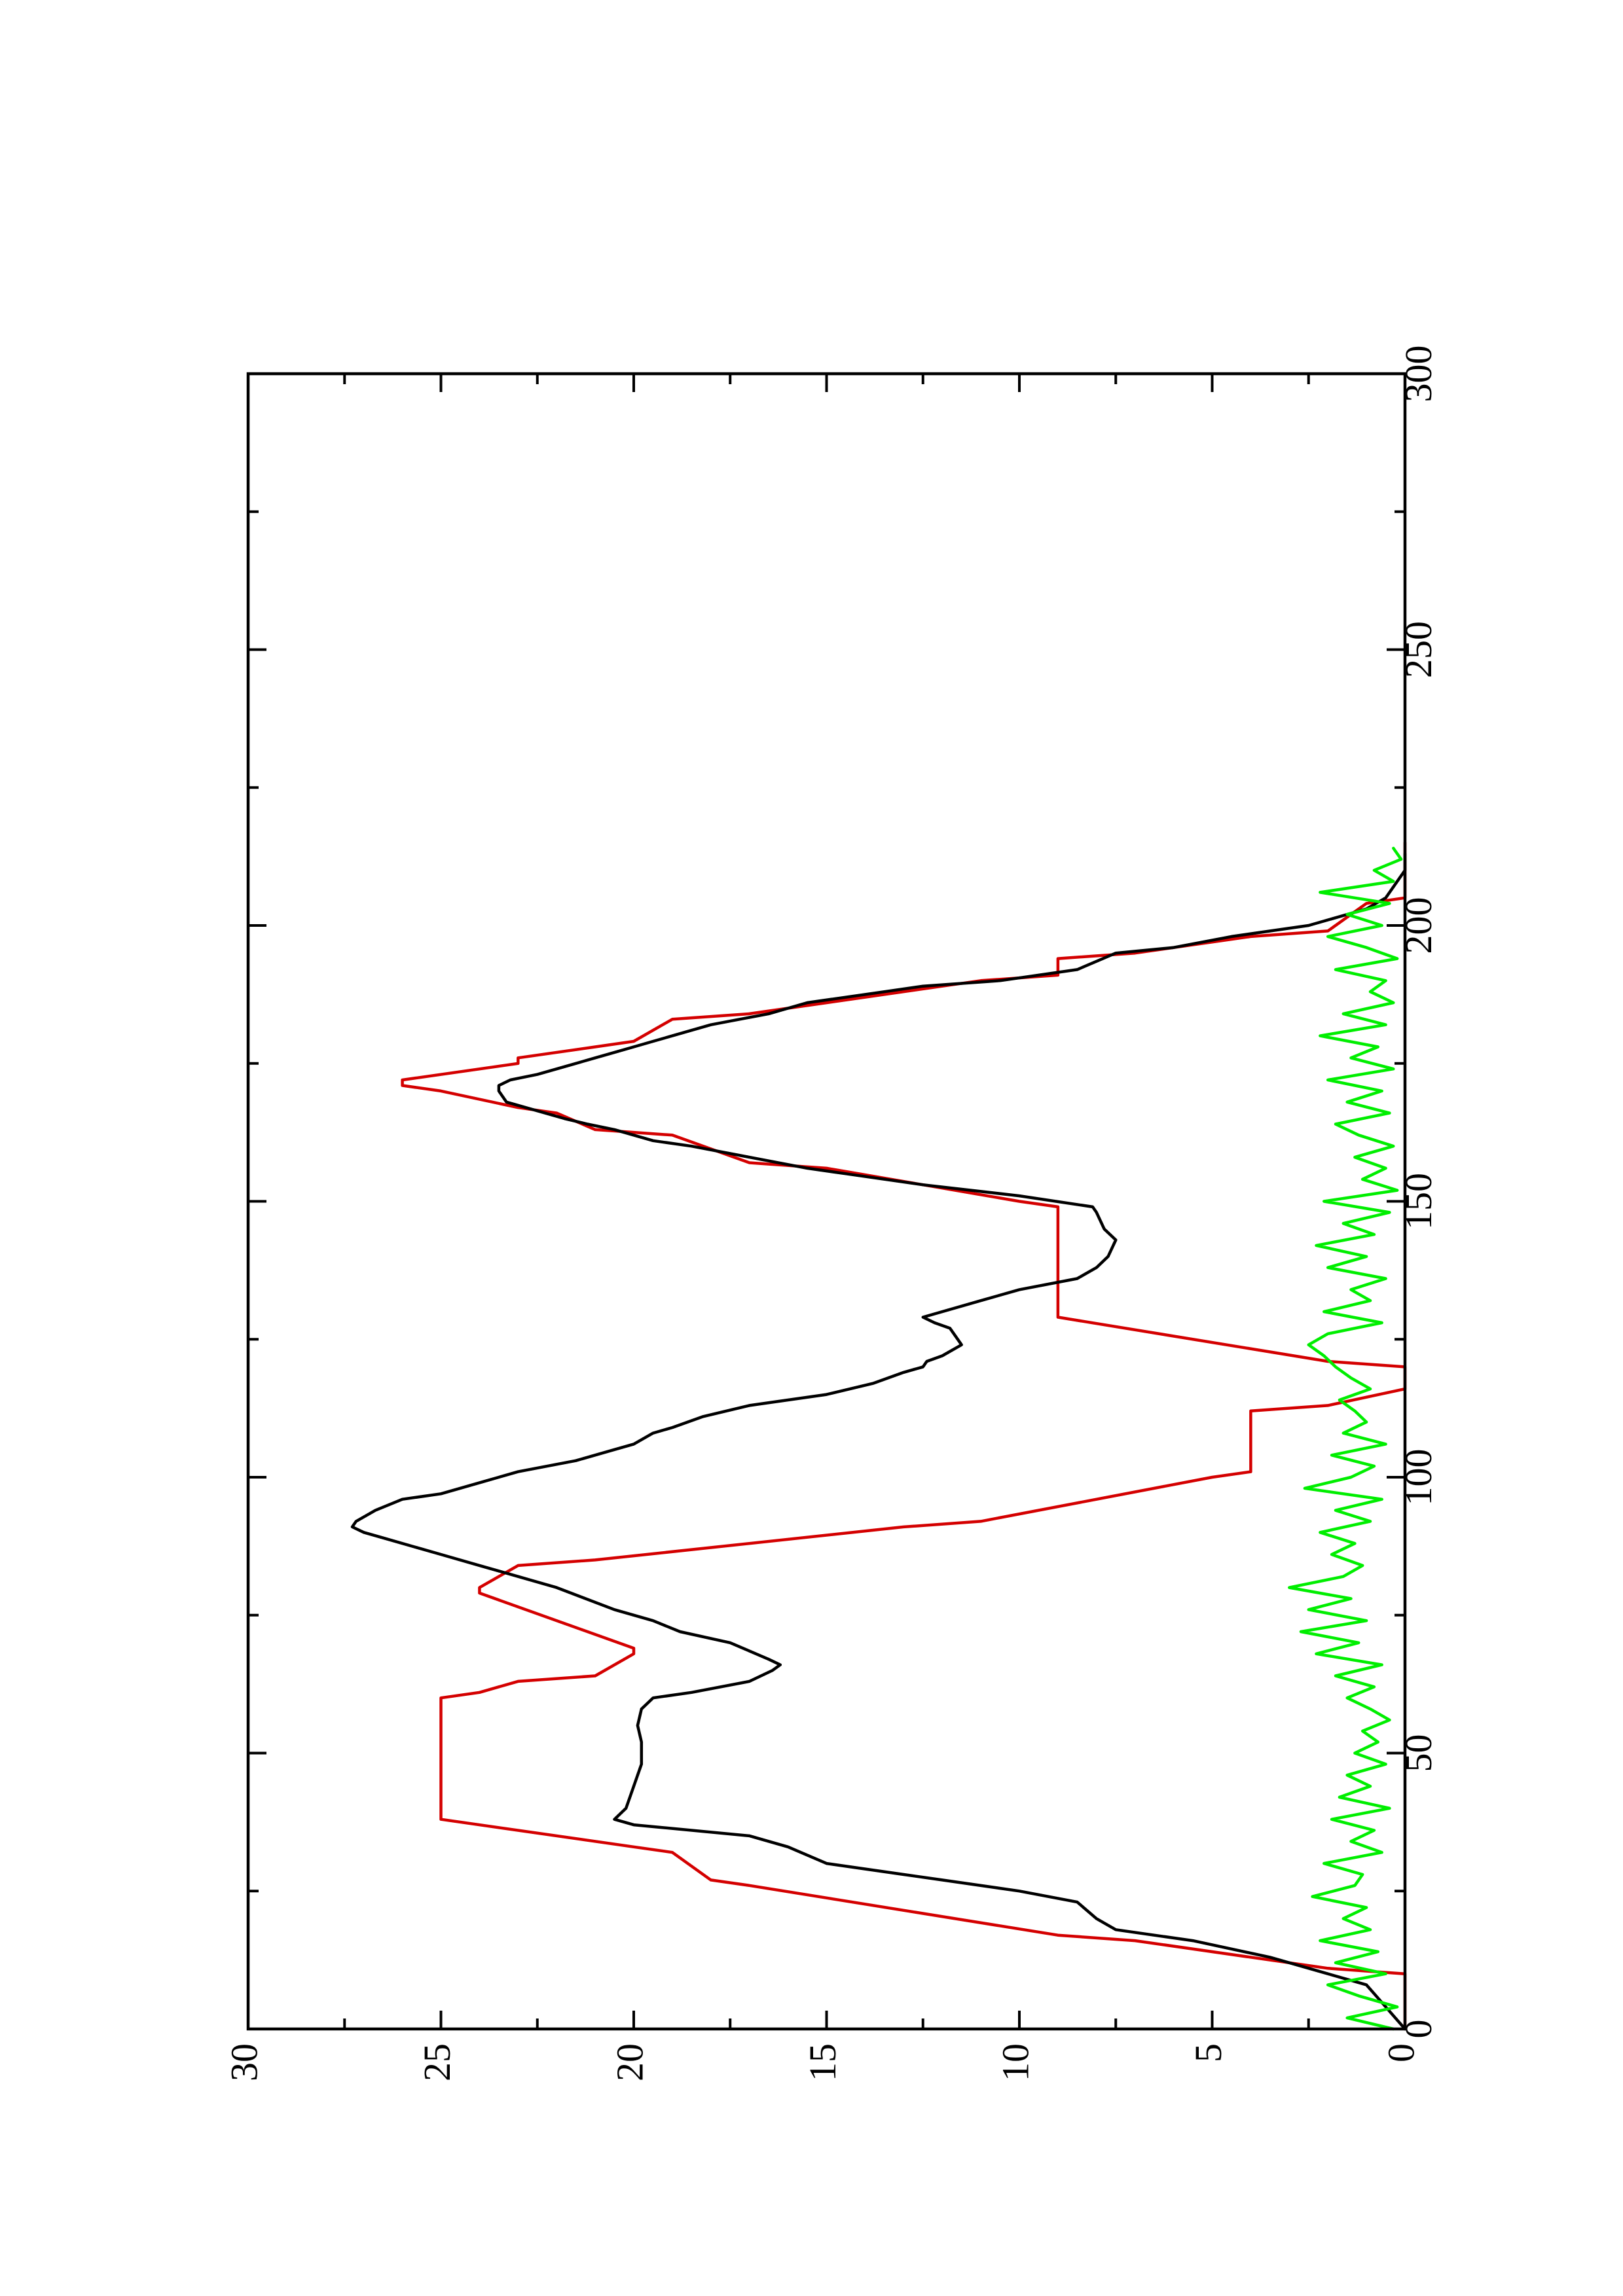 This screenshot has width=1623, height=2296. Describe the element at coordinates (629, 2062) in the screenshot. I see `y-tick-label: 20` at that location.